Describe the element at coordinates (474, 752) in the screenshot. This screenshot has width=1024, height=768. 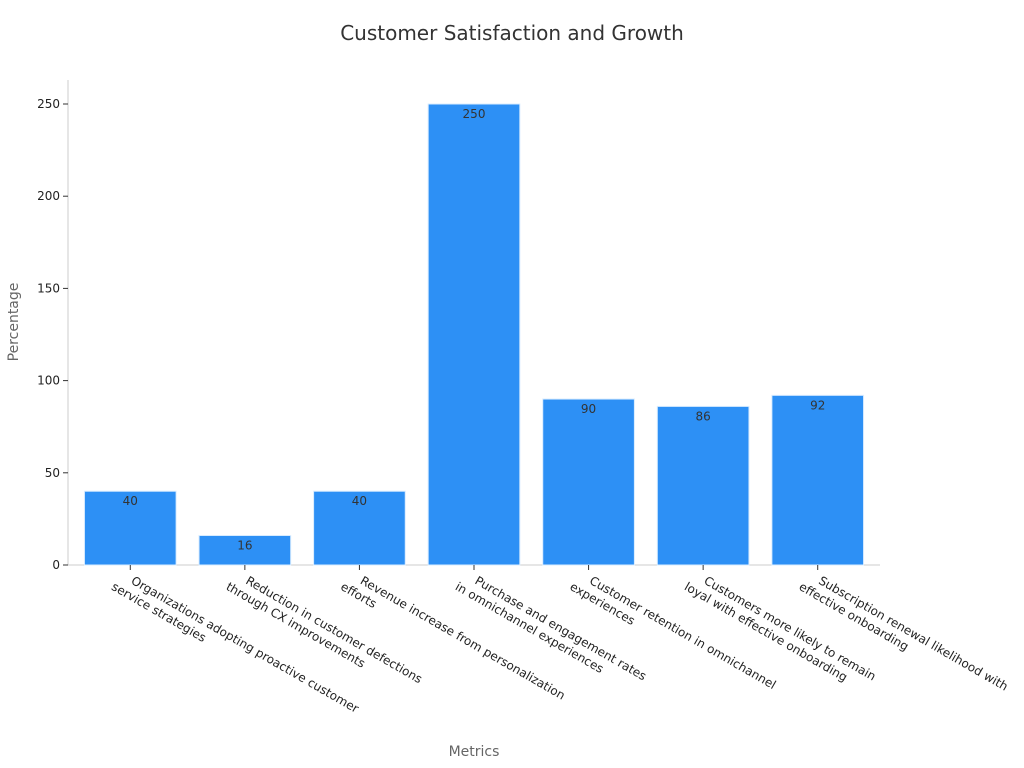
I see `x-axis-title: Metrics` at that location.